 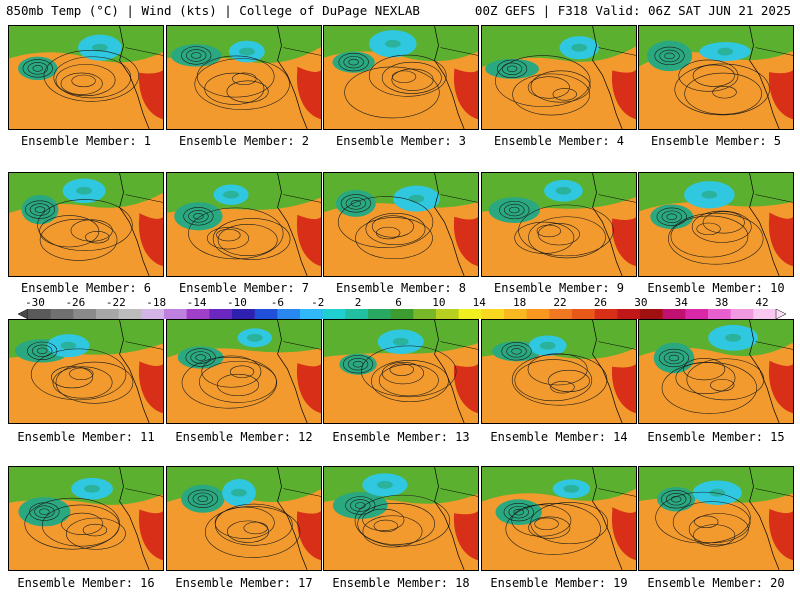 What do you see at coordinates (716, 288) in the screenshot?
I see `ensemble-member-label: Ensemble Member: 10` at bounding box center [716, 288].